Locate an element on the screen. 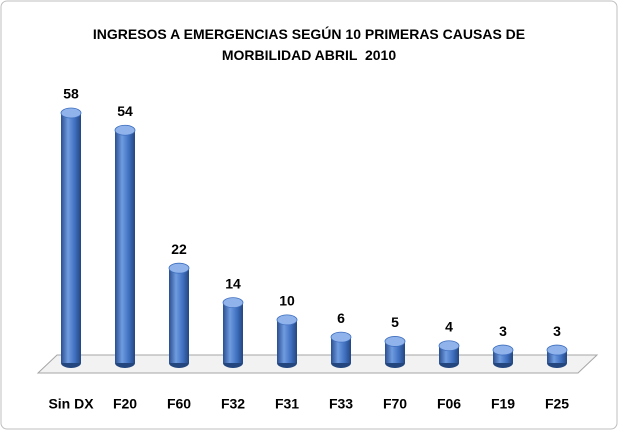 This screenshot has width=618, height=430. value-label: 22 is located at coordinates (179, 249).